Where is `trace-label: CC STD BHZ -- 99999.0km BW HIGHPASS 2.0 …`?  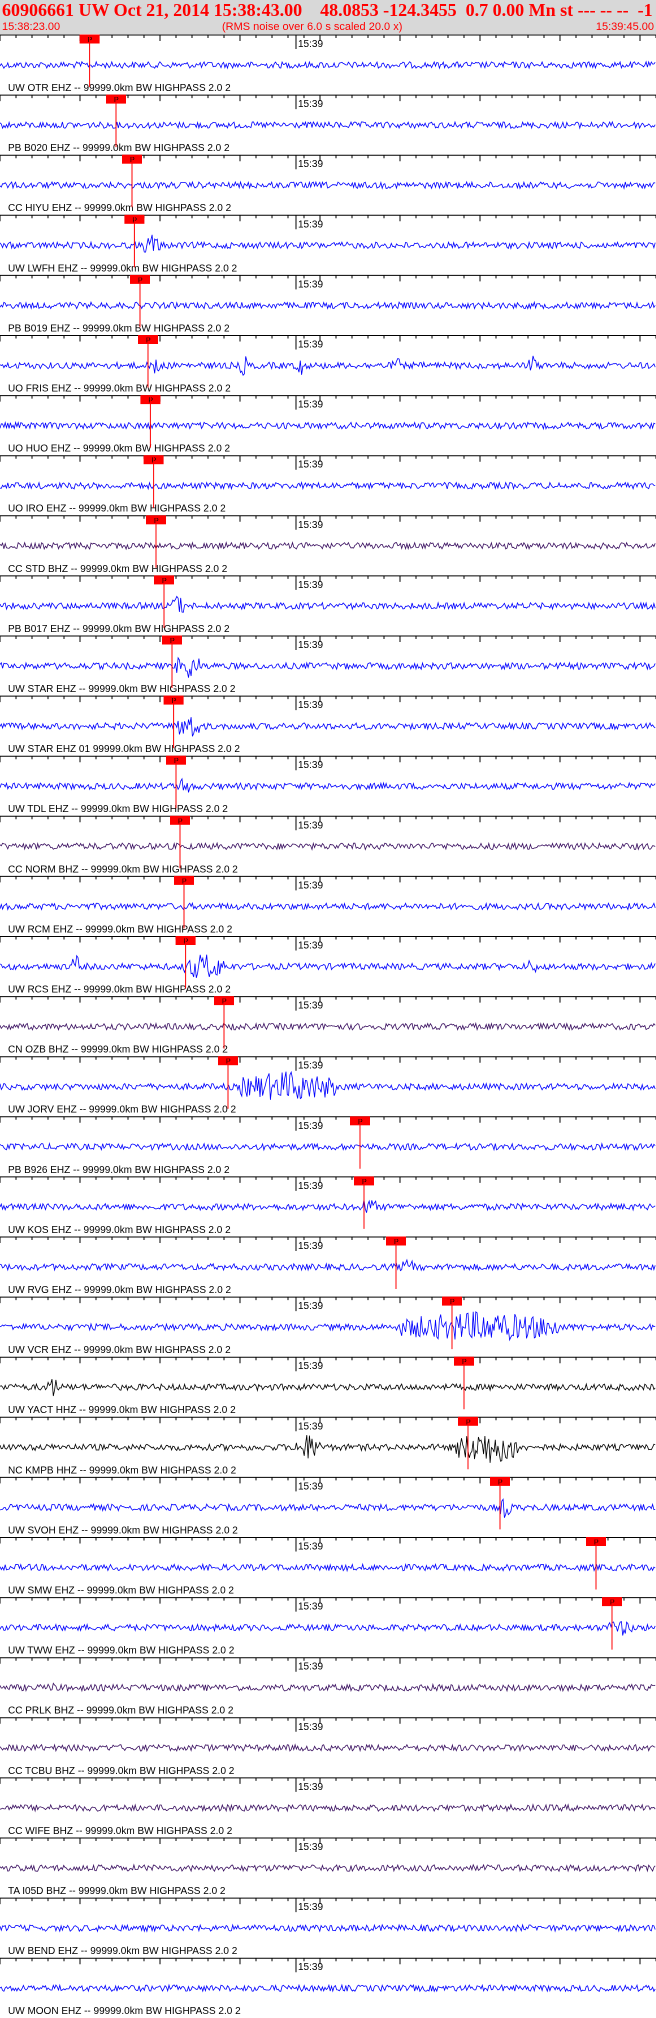
trace-label: CC STD BHZ -- 99999.0km BW HIGHPASS 2.0 … is located at coordinates (118, 569).